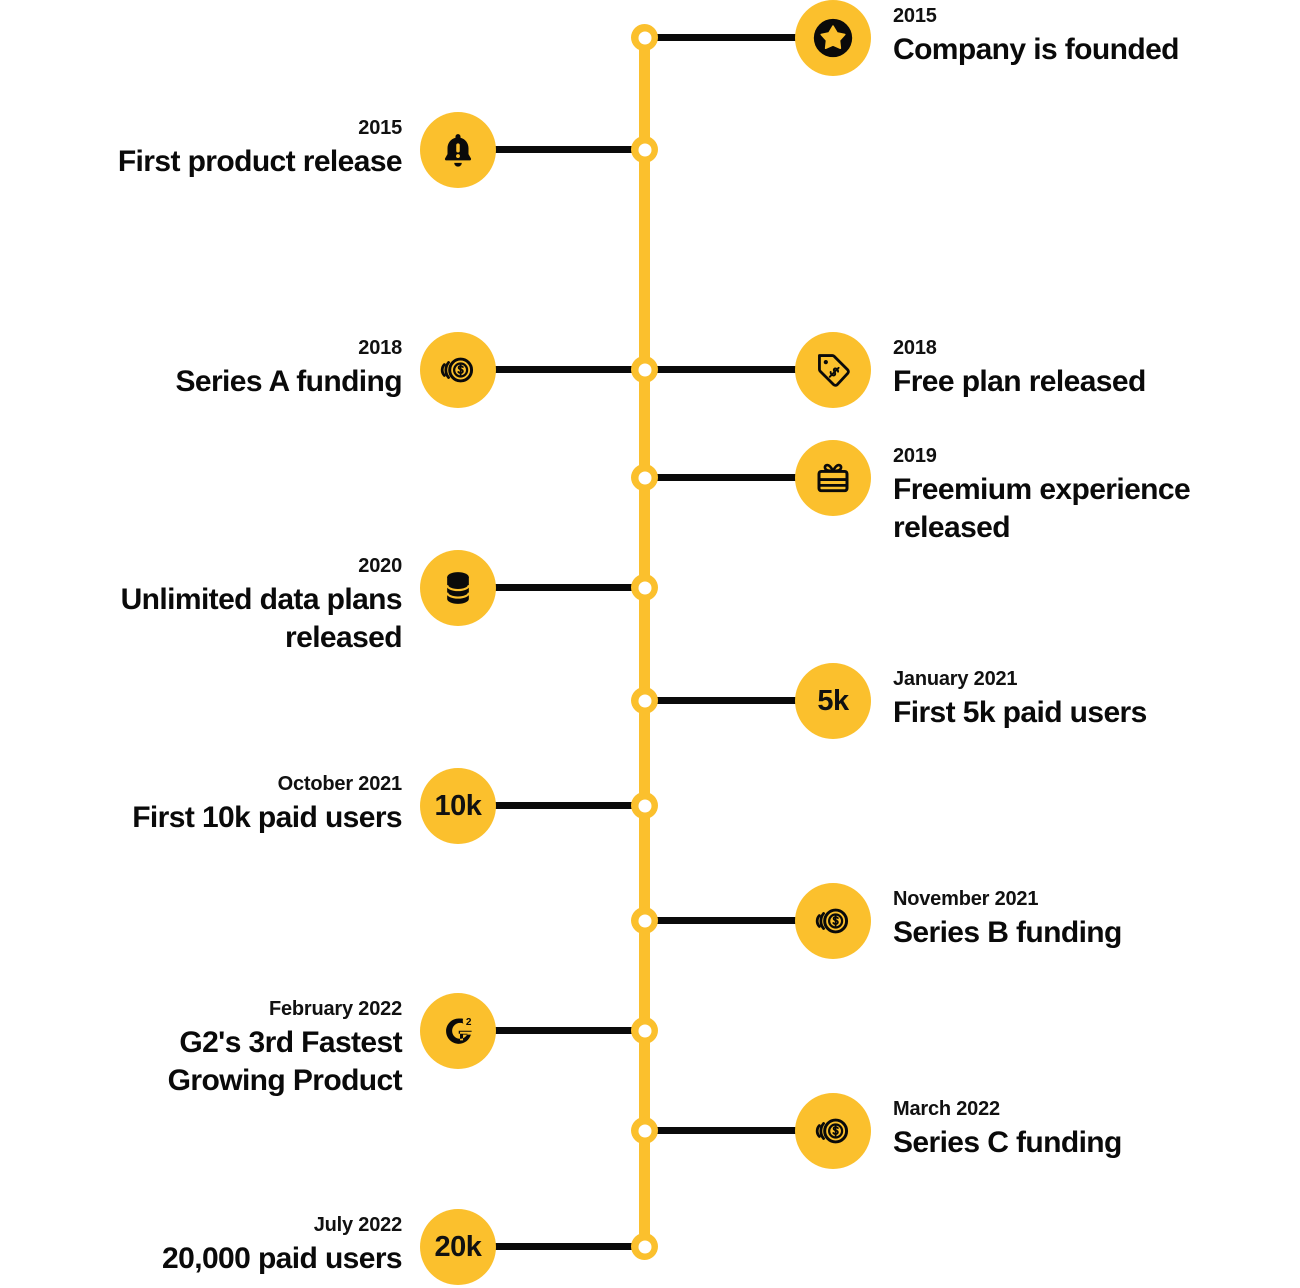  I want to click on event-date: 2020, so click(380, 566).